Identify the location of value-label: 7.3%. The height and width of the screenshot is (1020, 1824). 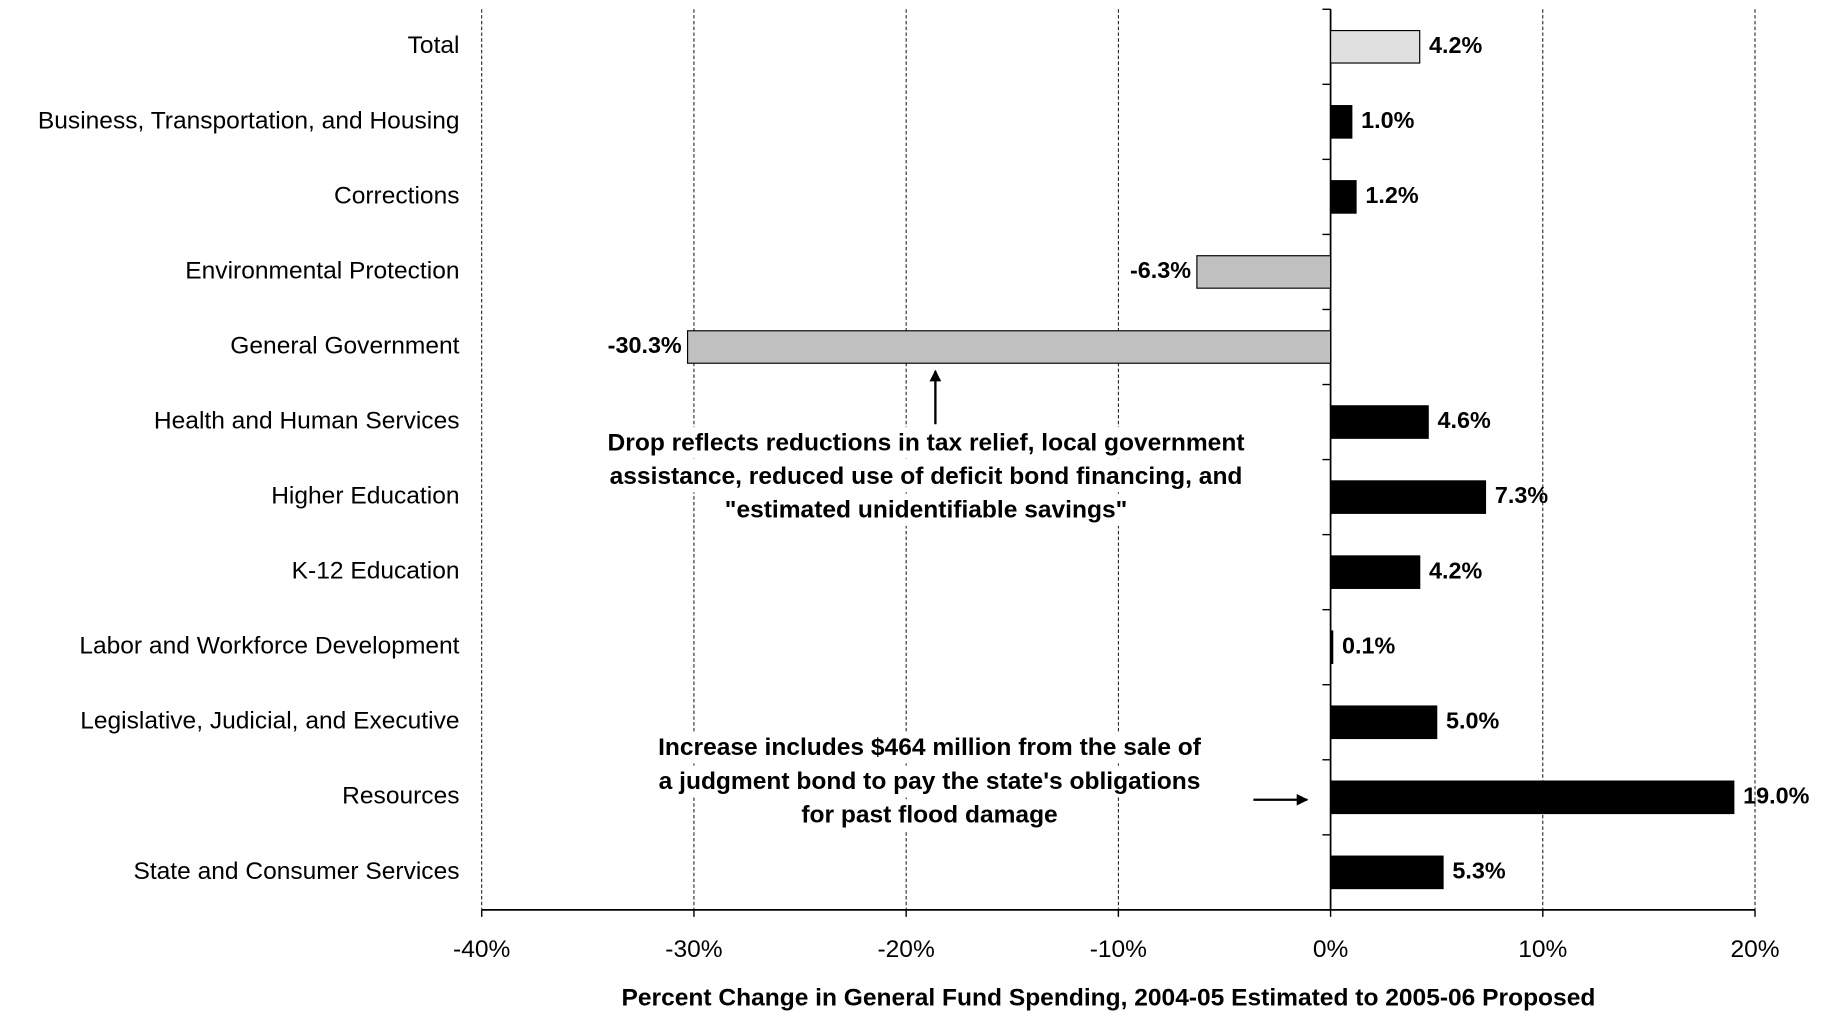
(1522, 495).